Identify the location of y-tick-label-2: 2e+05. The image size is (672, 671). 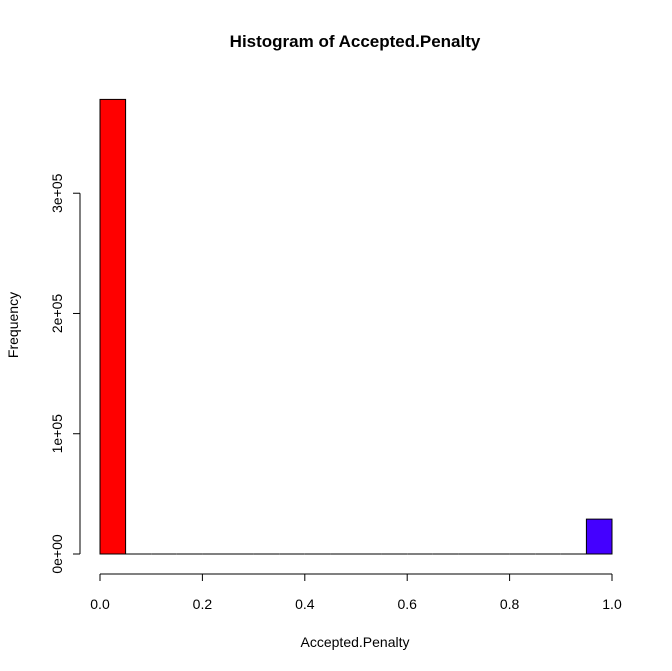
(57, 314).